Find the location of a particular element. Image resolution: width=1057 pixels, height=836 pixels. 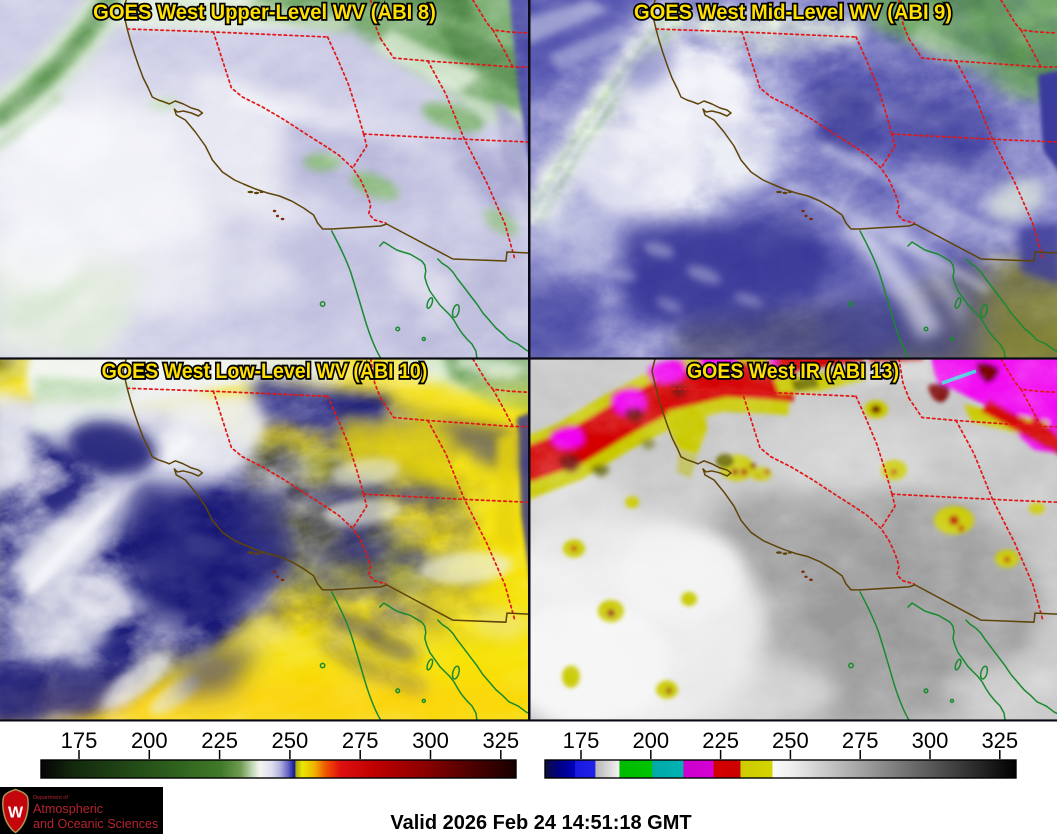

svg-text: GOES West Mid-Level WV (ABI 9) is located at coordinates (793, 12).